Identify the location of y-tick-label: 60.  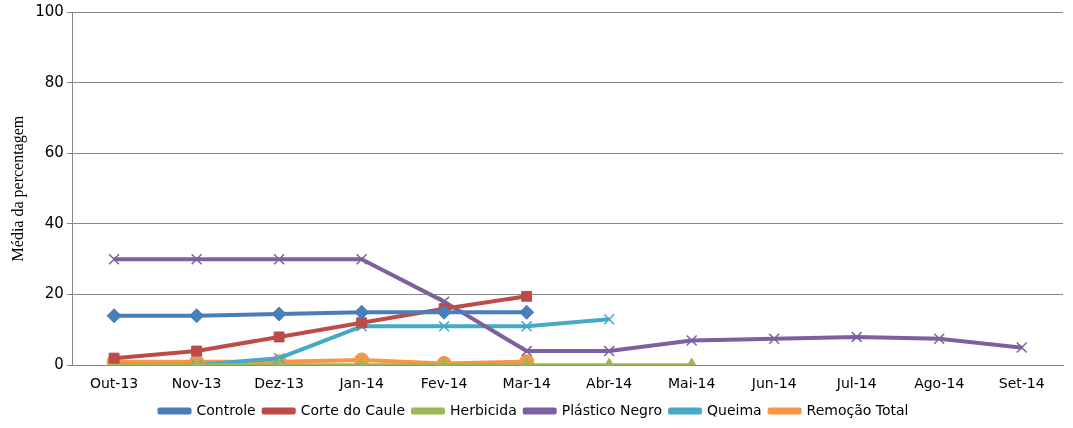
(54, 152).